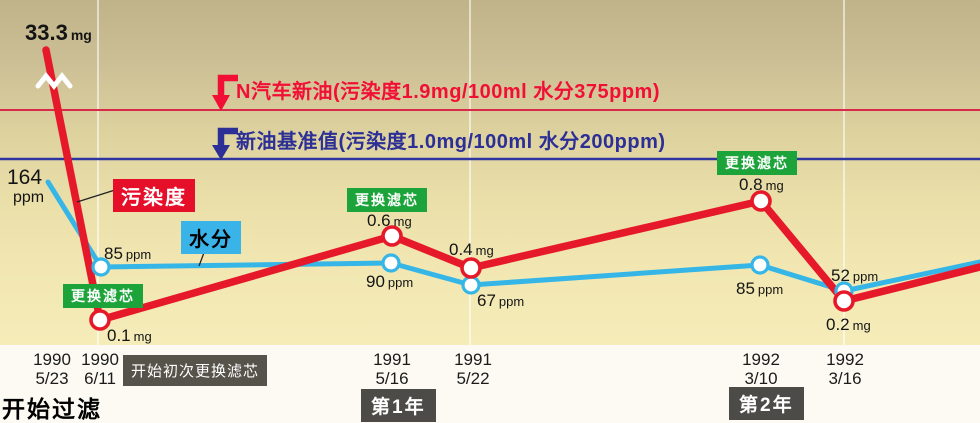  I want to click on tick-date: 5/16, so click(392, 378).